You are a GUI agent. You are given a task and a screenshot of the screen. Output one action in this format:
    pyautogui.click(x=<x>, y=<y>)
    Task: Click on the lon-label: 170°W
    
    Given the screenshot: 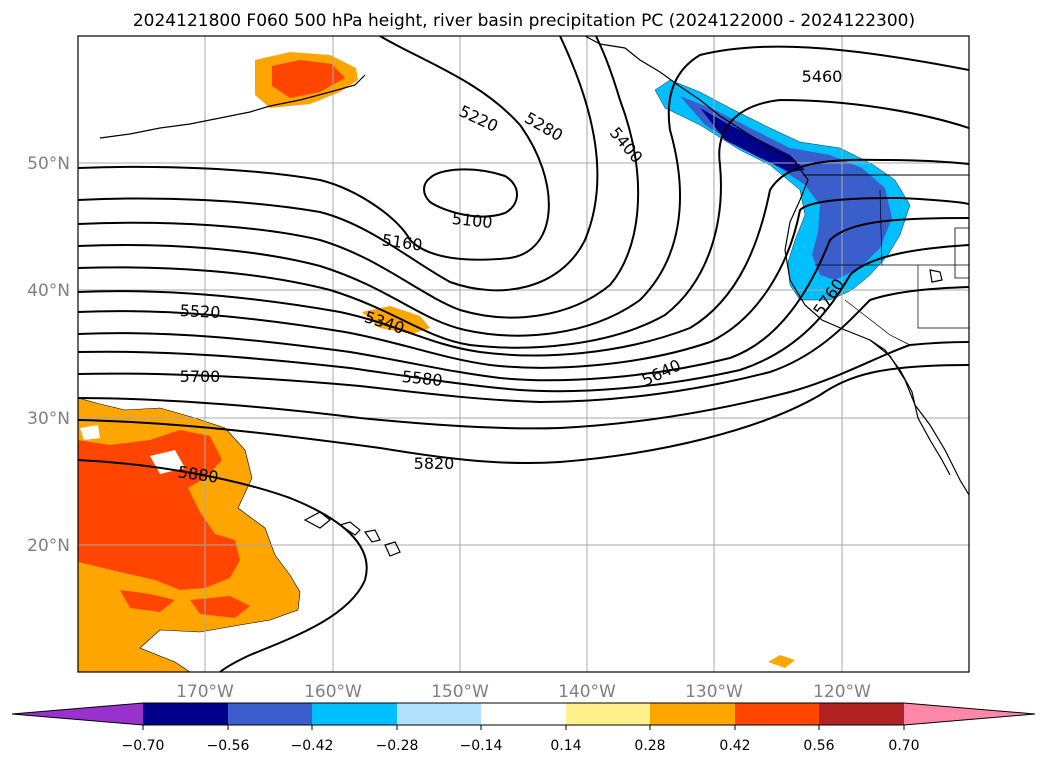 What is the action you would take?
    pyautogui.click(x=205, y=692)
    